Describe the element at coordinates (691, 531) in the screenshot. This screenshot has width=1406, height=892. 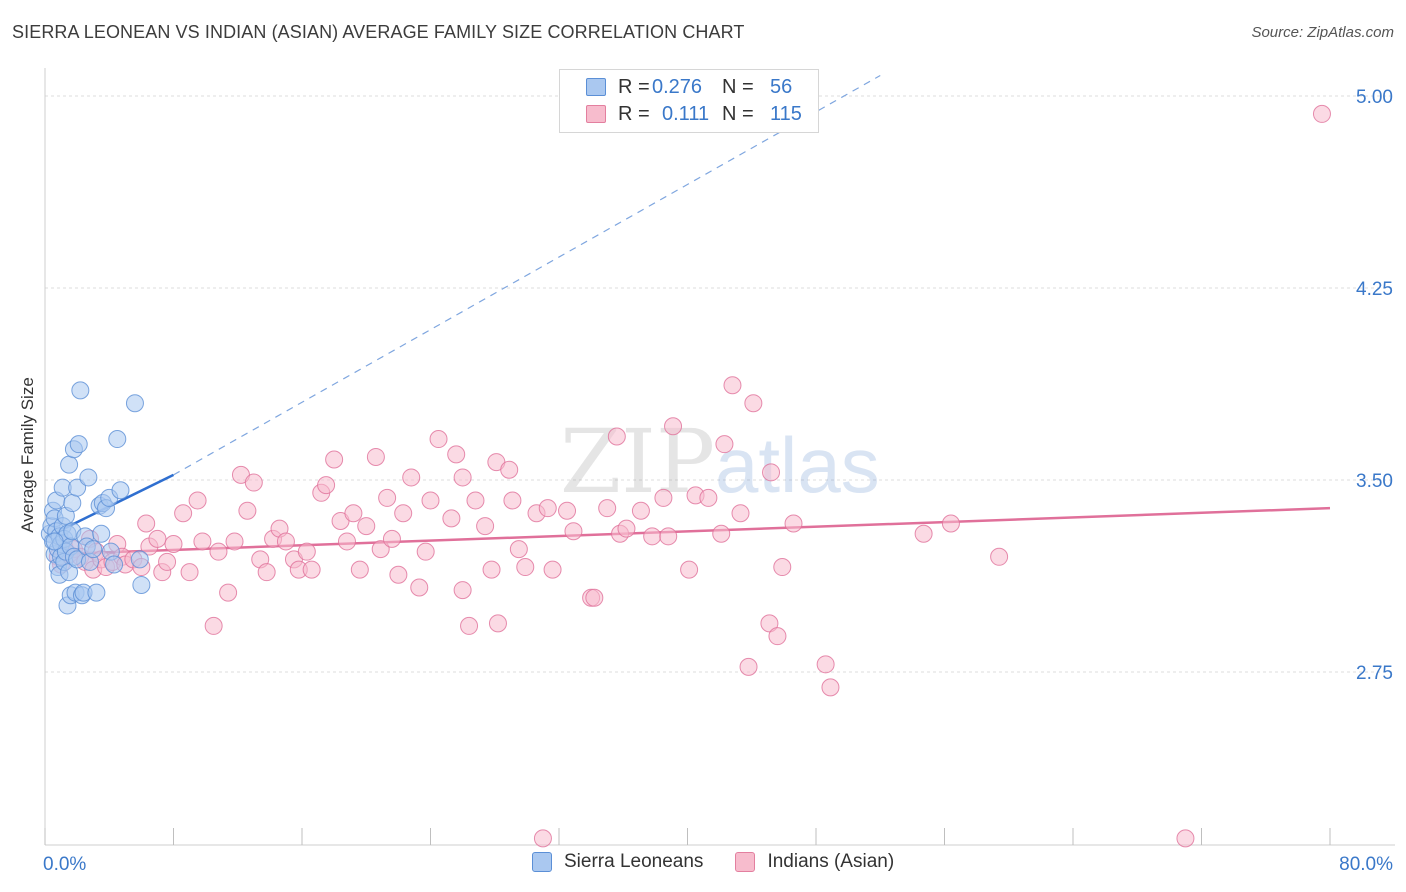
I see `trend-line-indians-asian` at that location.